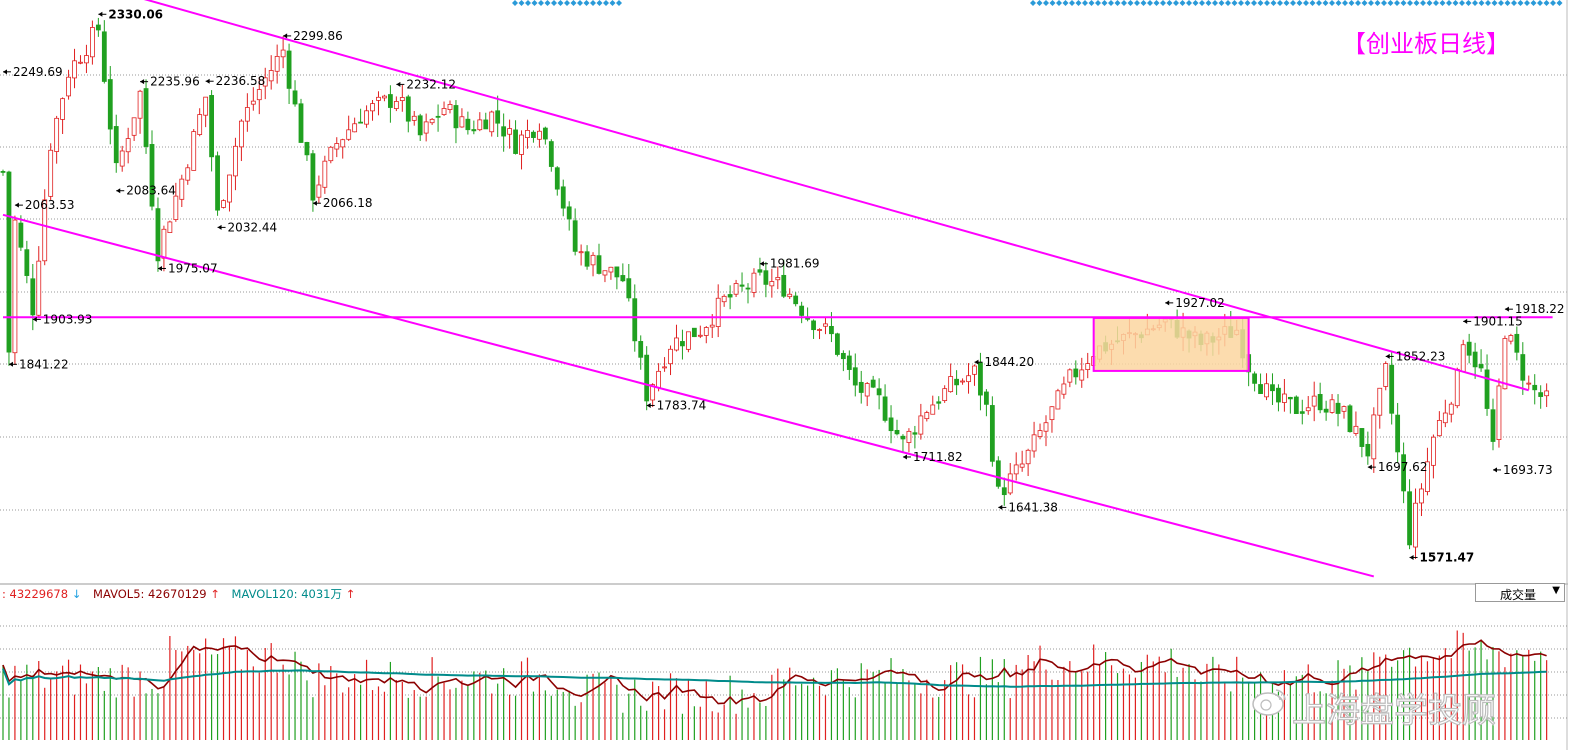 The height and width of the screenshot is (750, 1590). Describe the element at coordinates (1518, 595) in the screenshot. I see `volume-indicator-label: 成交量` at that location.